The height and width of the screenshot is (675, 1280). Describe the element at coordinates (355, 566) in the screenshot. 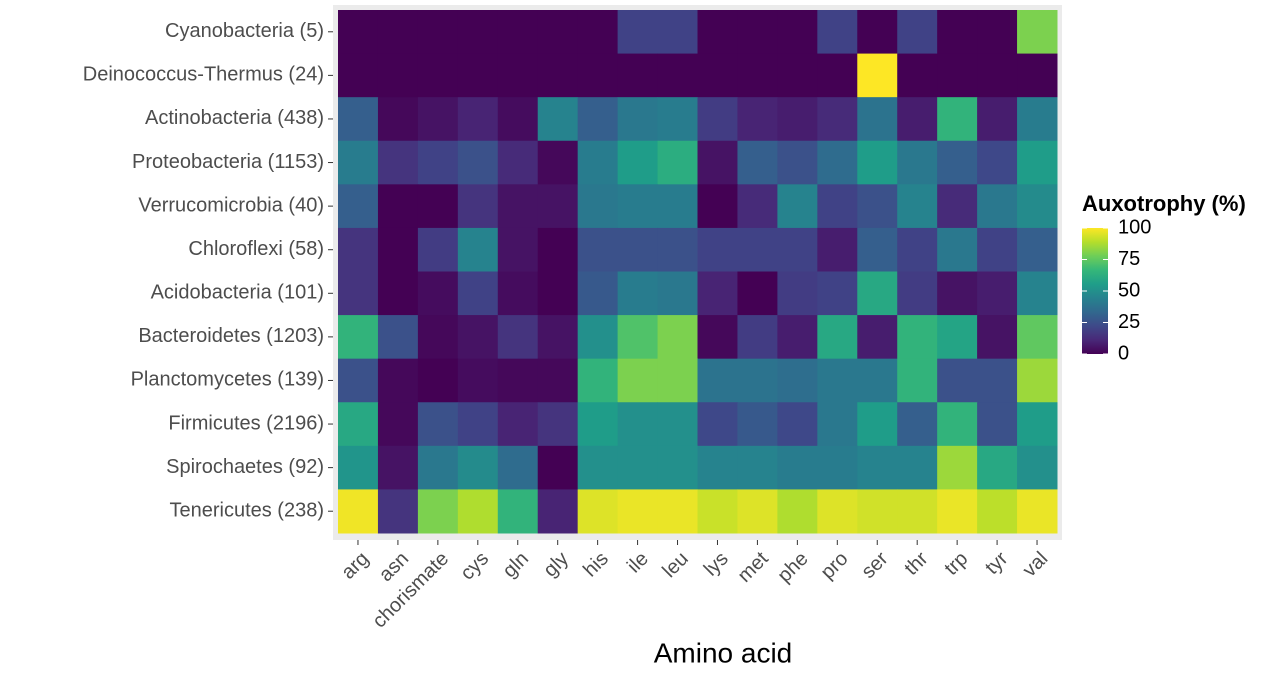

I see `x-tick-label: arg` at that location.